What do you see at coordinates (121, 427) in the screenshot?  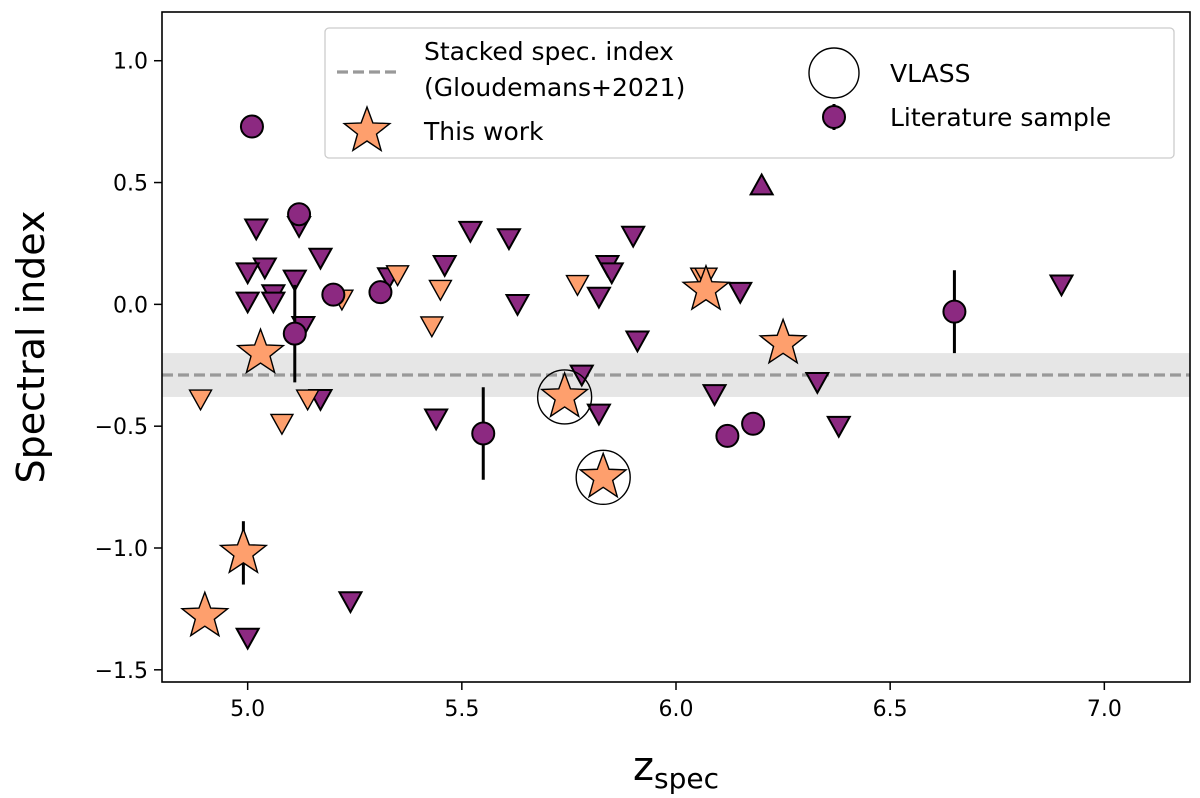 I see `y-tick-label: −0.5` at bounding box center [121, 427].